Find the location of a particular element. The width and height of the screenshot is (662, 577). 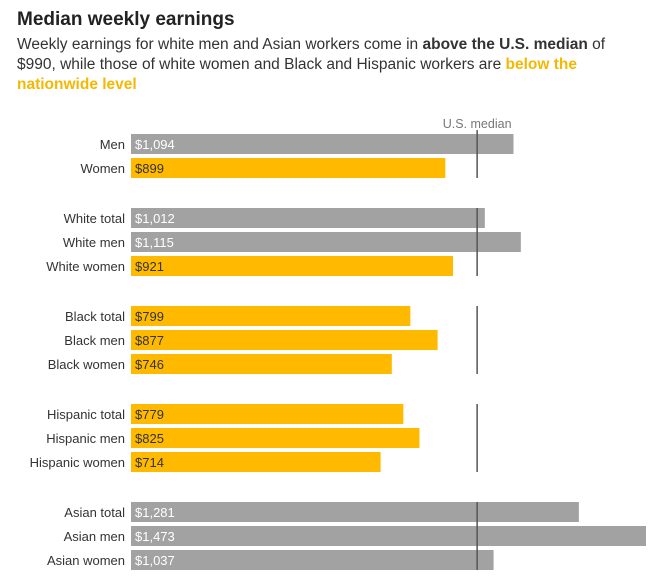

category-label-hispanic-men: Hispanic men is located at coordinates (85, 438).